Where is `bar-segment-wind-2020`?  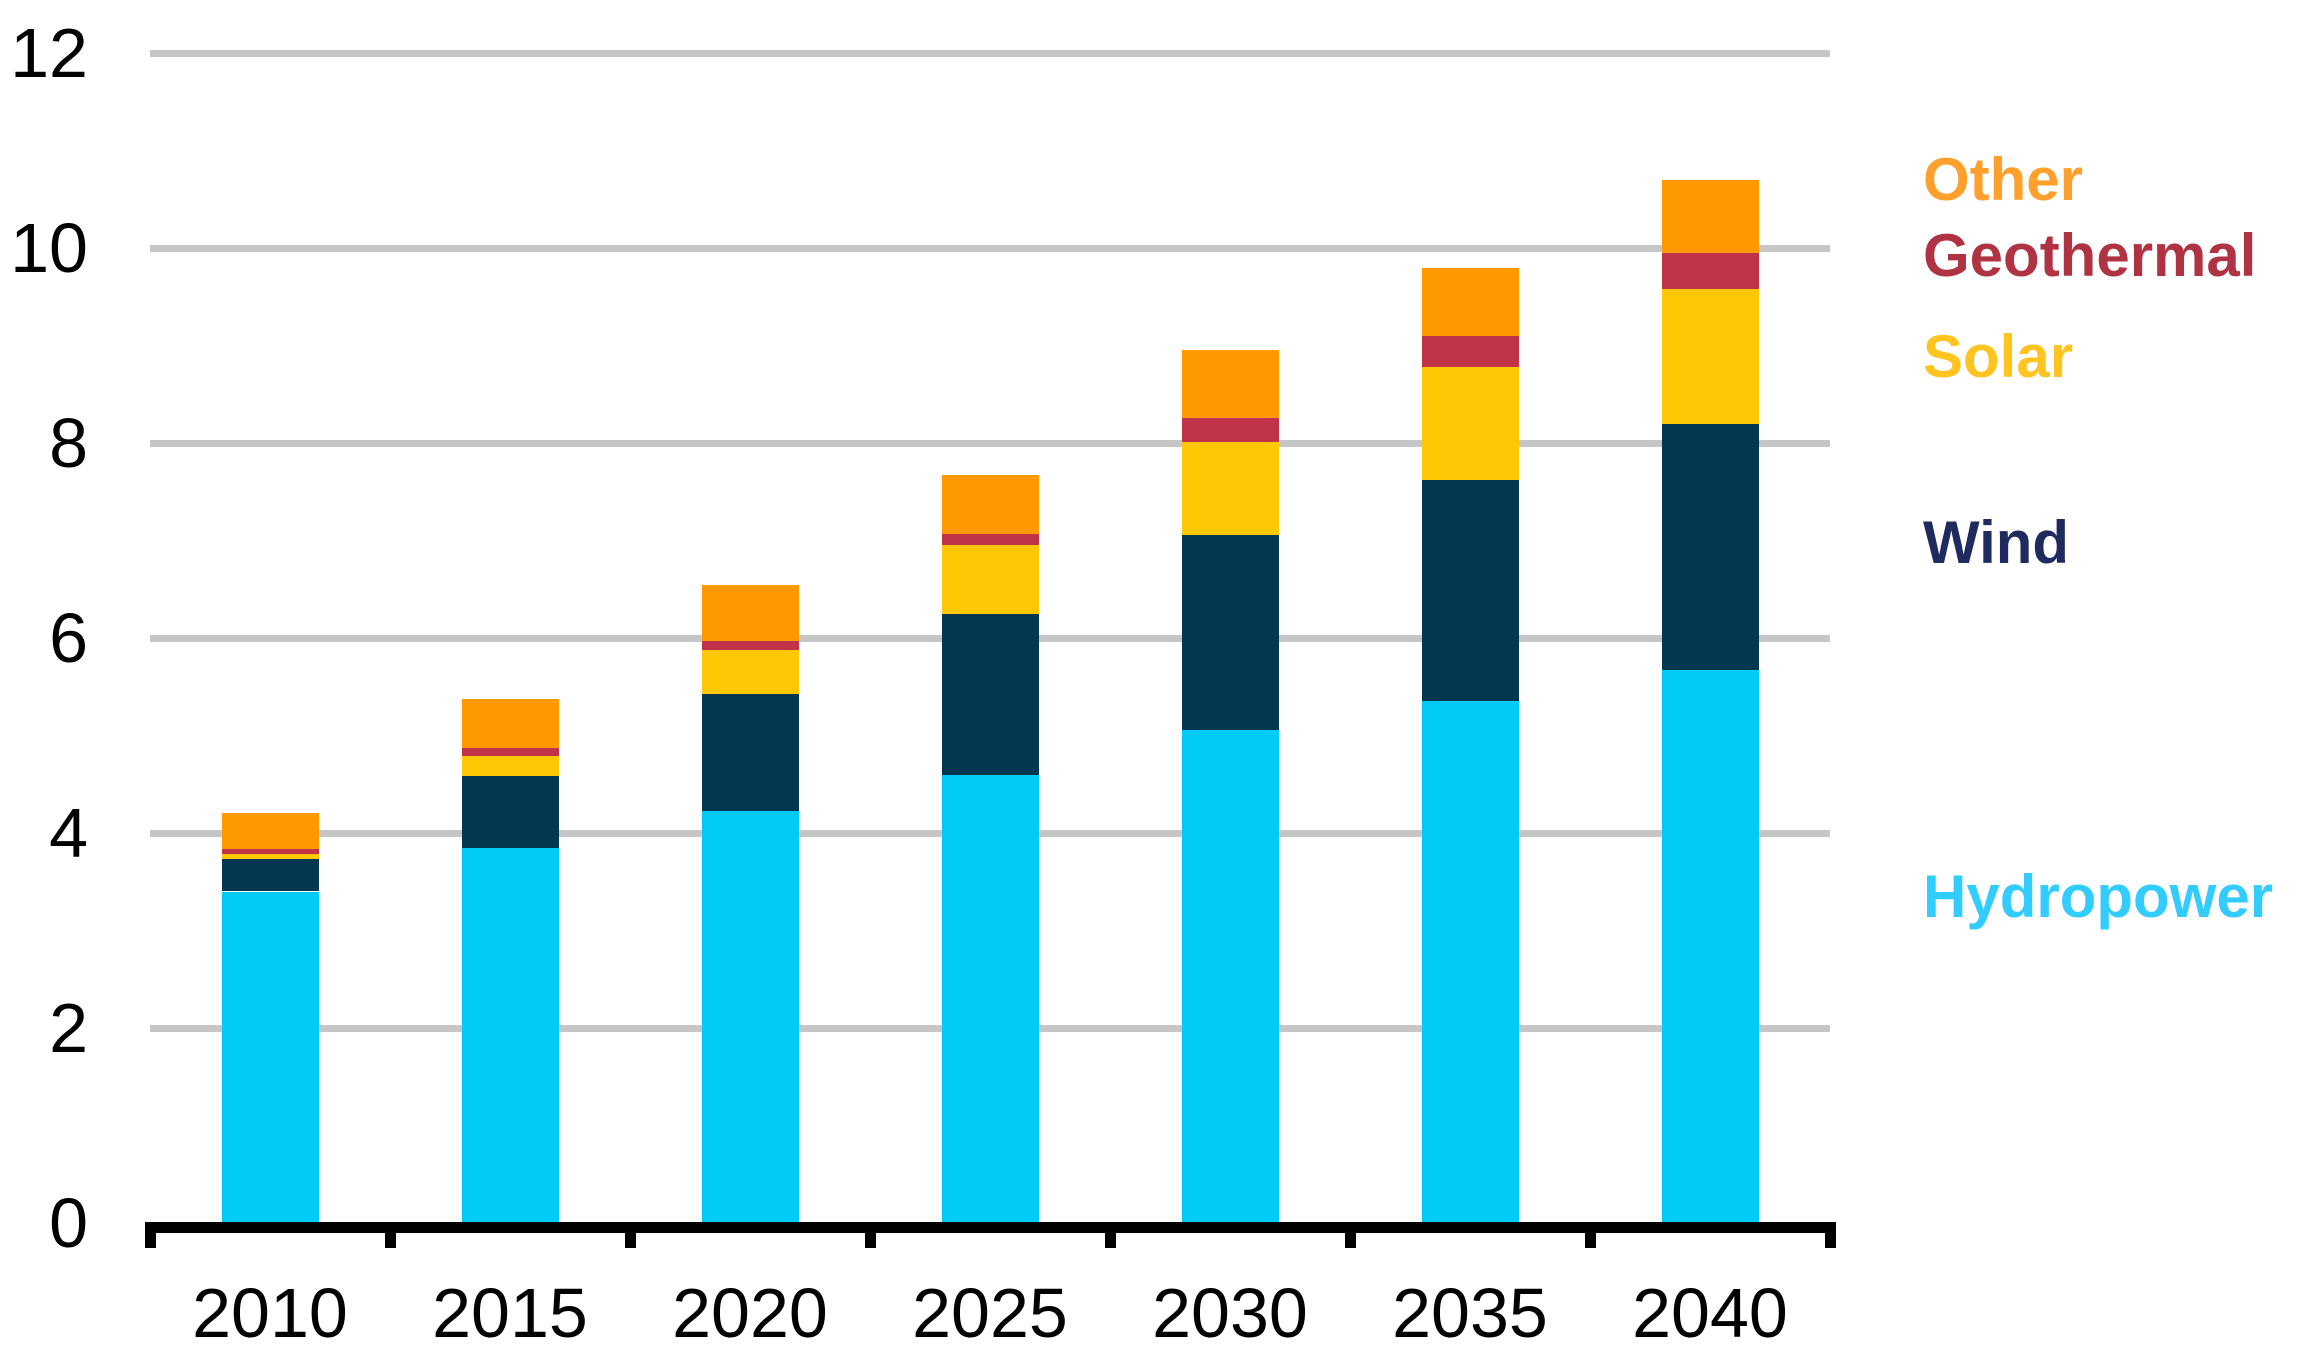 bar-segment-wind-2020 is located at coordinates (750, 752).